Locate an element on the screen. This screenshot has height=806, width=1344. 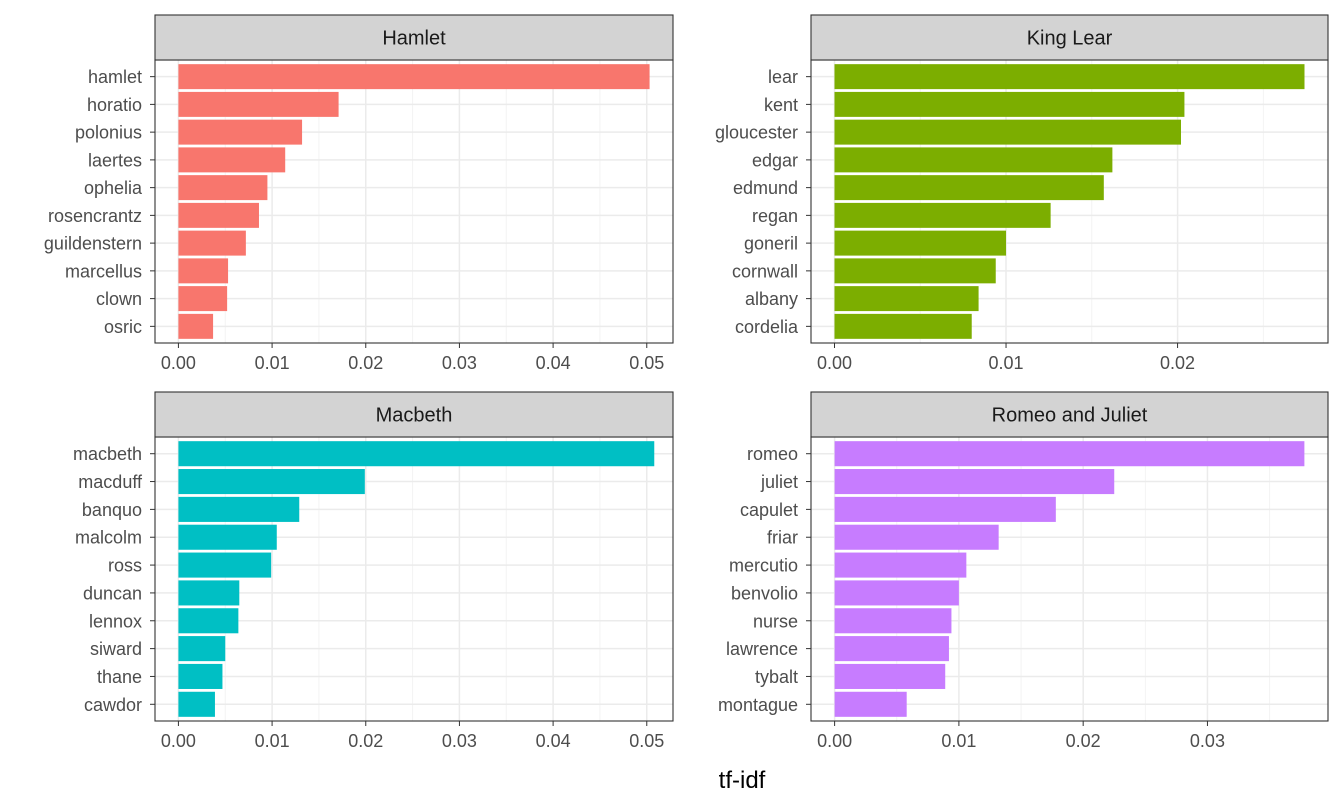
bar-clown is located at coordinates (203, 299).